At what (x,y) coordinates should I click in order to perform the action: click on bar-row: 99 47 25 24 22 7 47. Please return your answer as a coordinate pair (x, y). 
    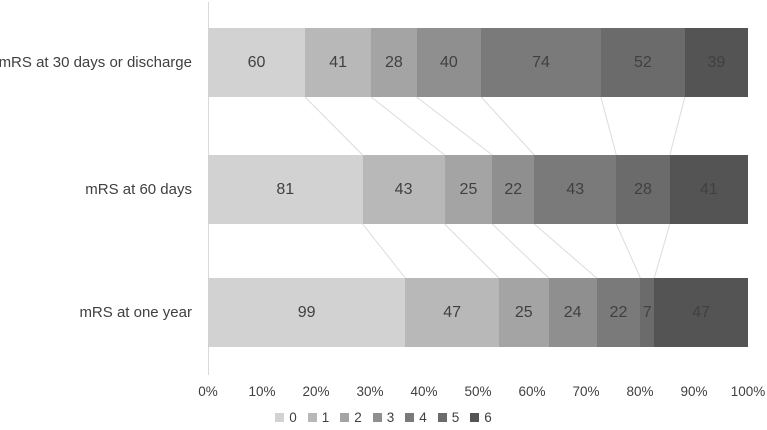
    Looking at the image, I should click on (478, 312).